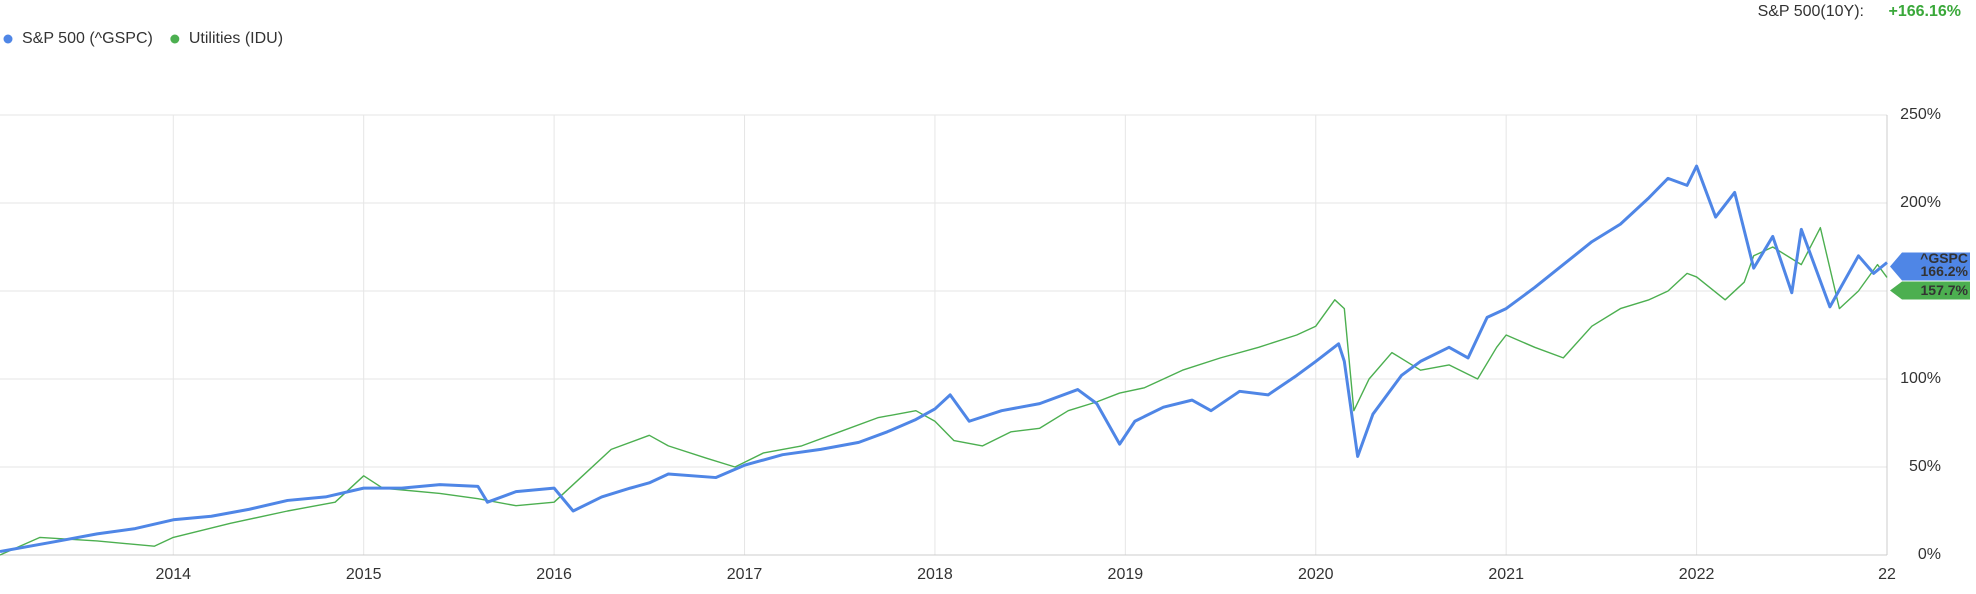 The height and width of the screenshot is (594, 1976). Describe the element at coordinates (1316, 574) in the screenshot. I see `x-tick-label: 2020` at that location.